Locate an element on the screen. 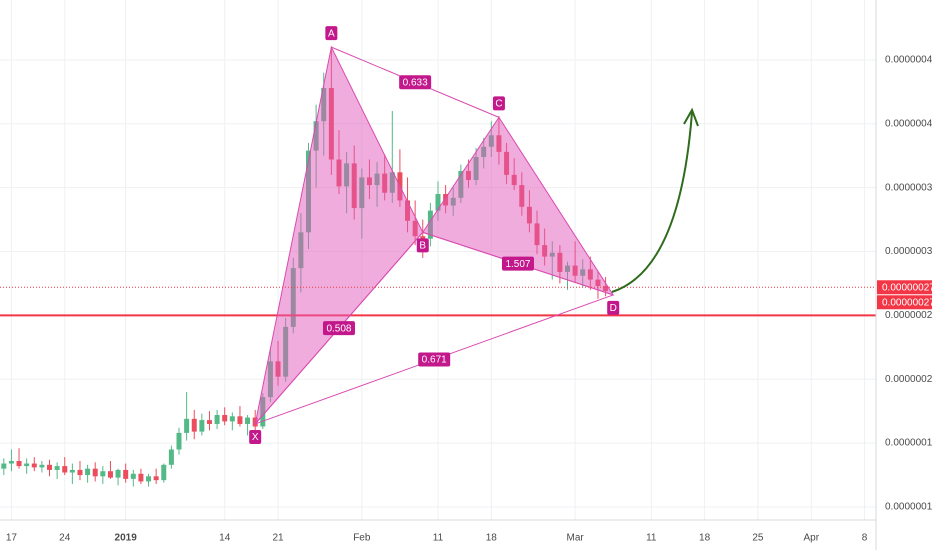 This screenshot has width=932, height=550. point-label: D is located at coordinates (613, 308).